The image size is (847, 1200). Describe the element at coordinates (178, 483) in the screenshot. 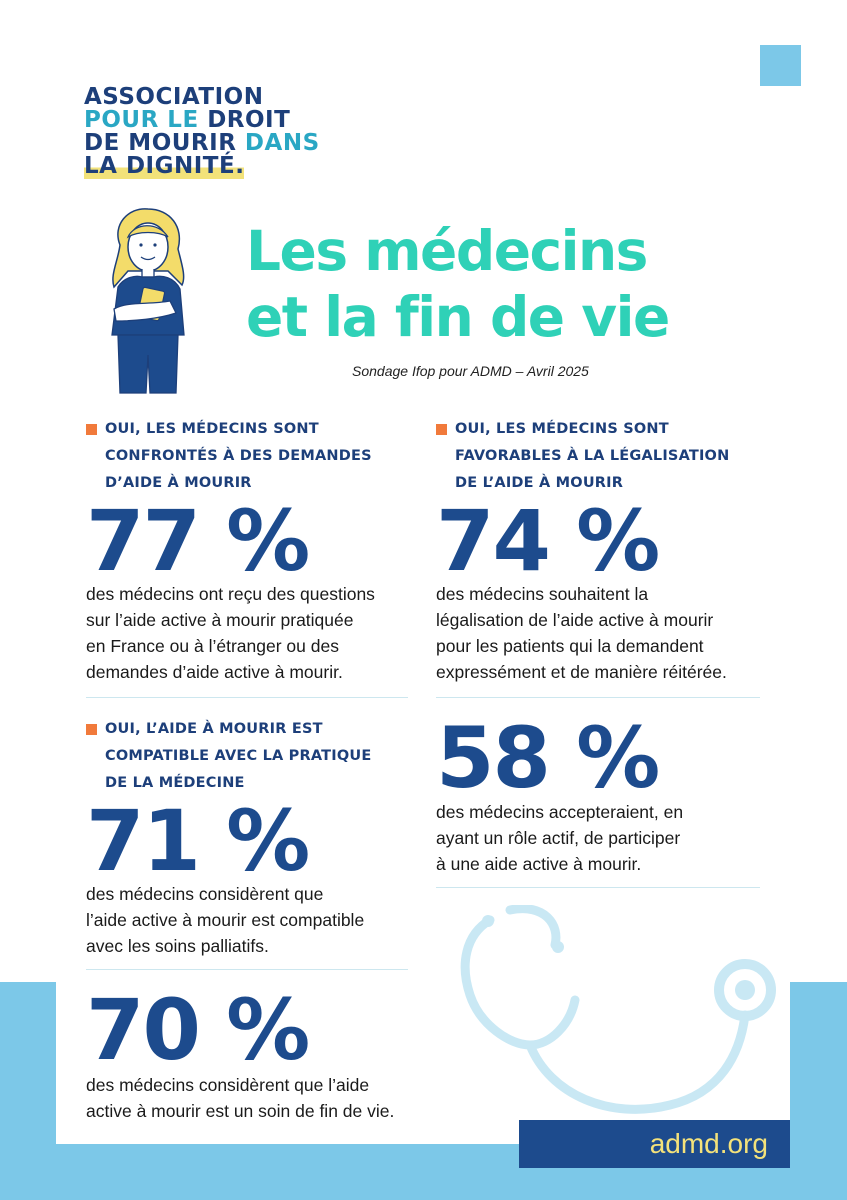

I see `heading-line: D’AIDE À MOURIR` at that location.